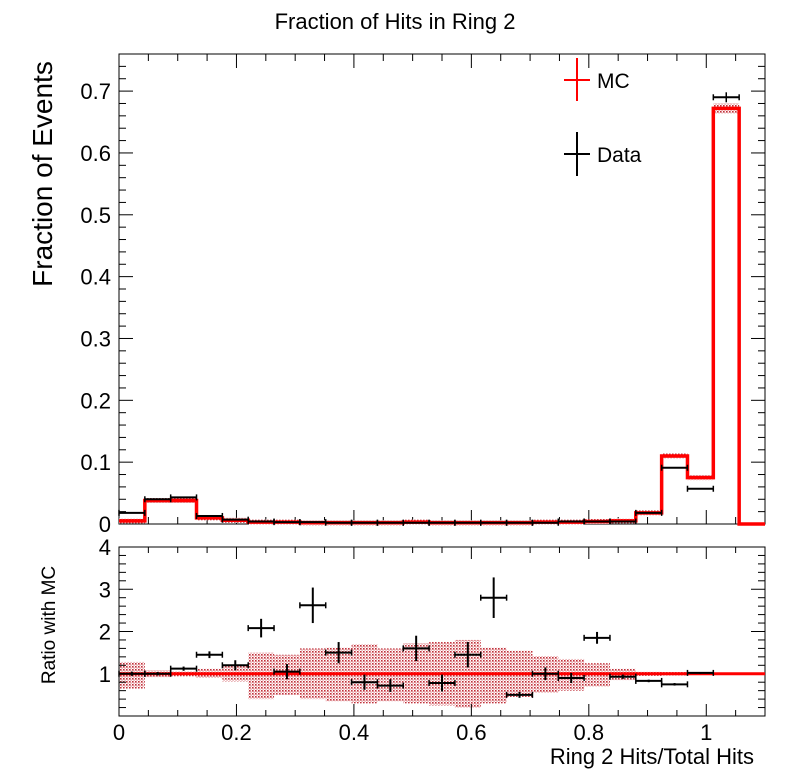 This screenshot has width=796, height=777. What do you see at coordinates (589, 732) in the screenshot?
I see `x-tick-label: 0.8` at bounding box center [589, 732].